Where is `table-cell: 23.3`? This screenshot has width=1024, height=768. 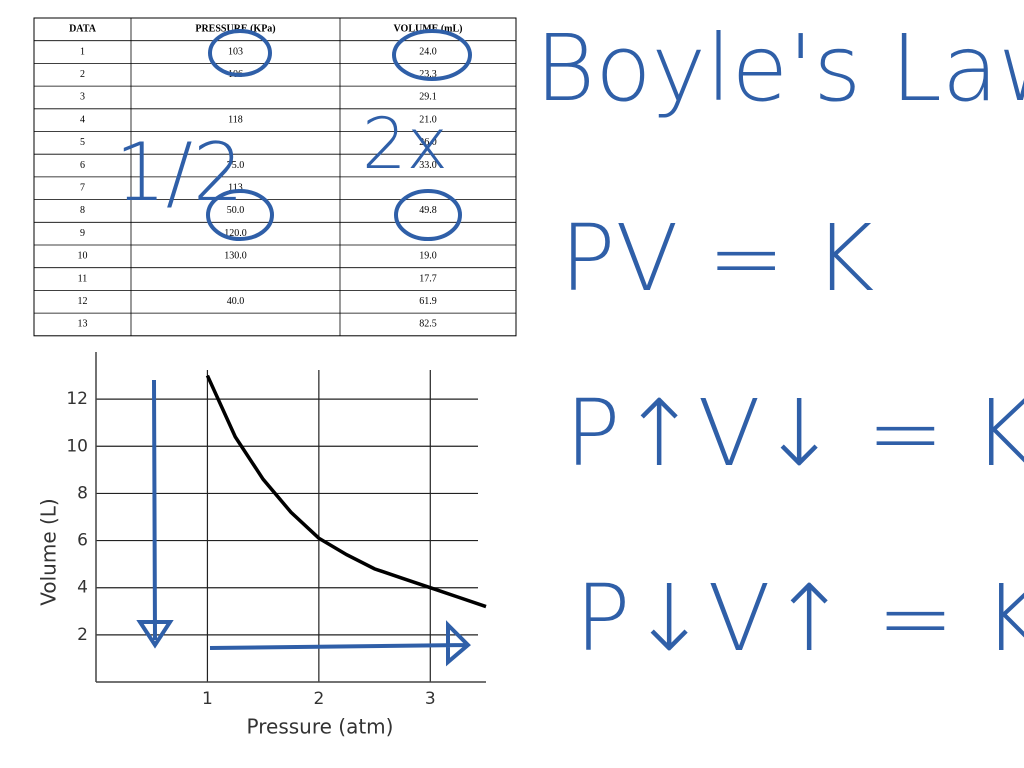 table-cell: 23.3 is located at coordinates (428, 74).